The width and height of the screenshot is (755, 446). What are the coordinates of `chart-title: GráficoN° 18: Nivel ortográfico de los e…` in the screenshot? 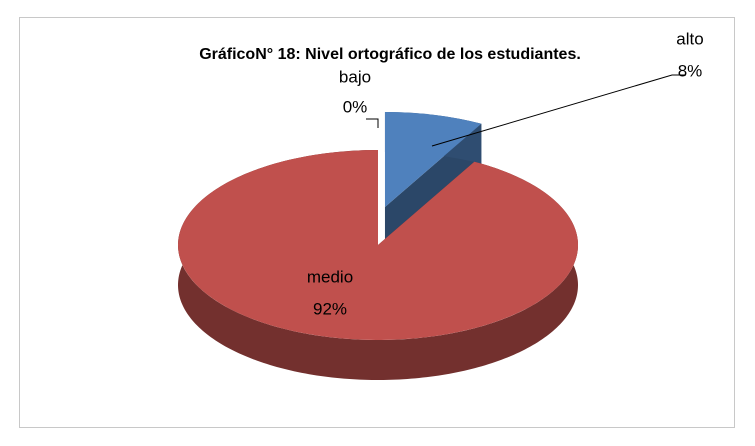 It's located at (390, 54).